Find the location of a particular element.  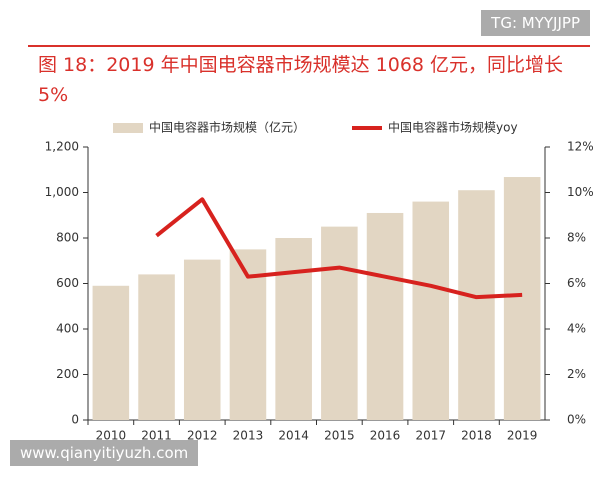

title-rule is located at coordinates (309, 46).